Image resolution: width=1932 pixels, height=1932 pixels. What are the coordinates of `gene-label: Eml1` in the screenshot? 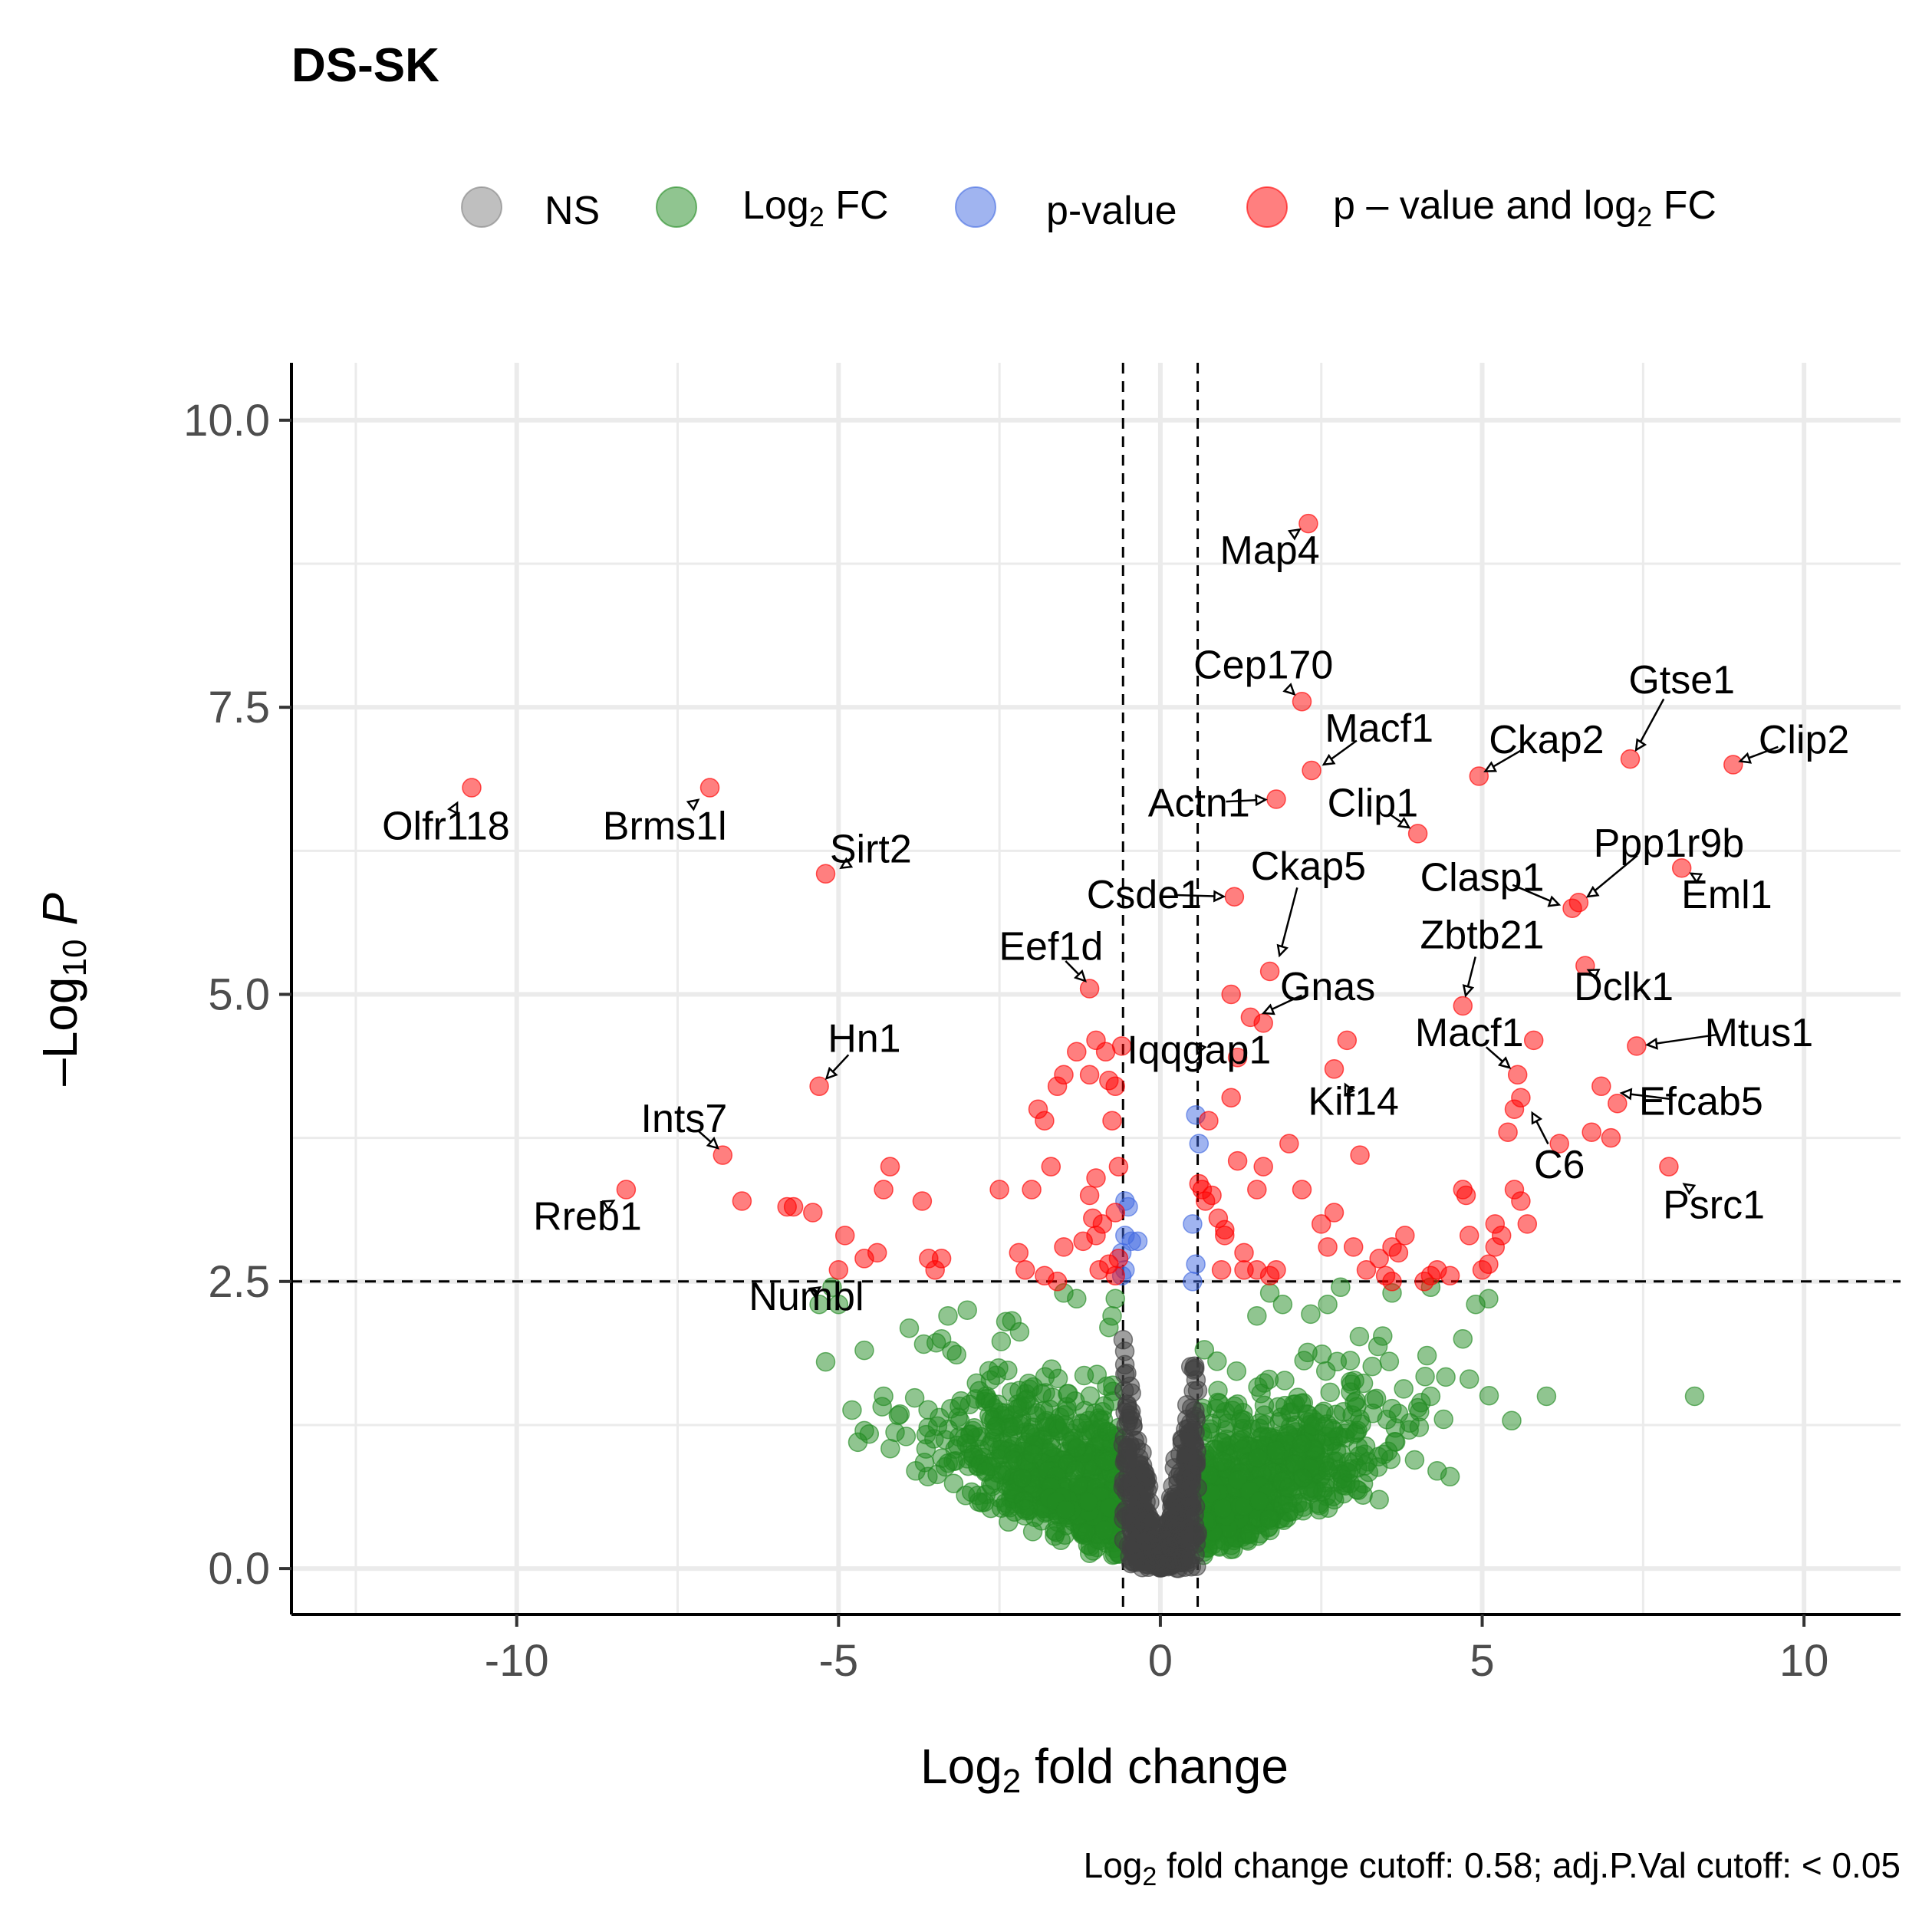 It's located at (1726, 895).